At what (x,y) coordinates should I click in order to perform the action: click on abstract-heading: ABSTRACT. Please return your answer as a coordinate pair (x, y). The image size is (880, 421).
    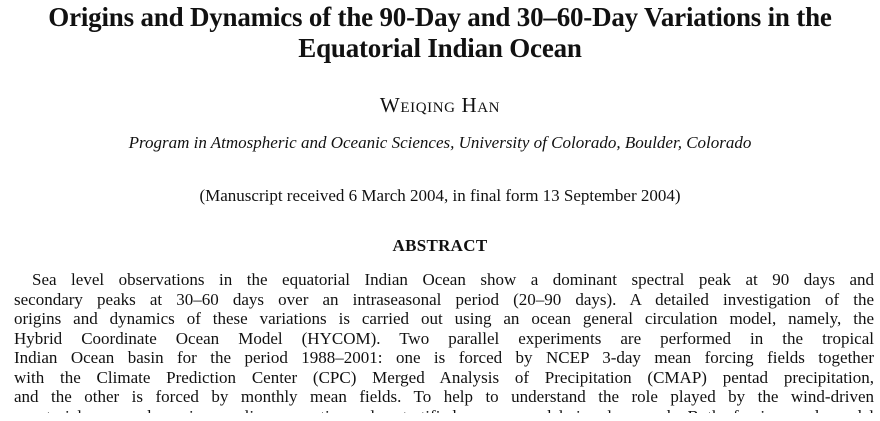
    Looking at the image, I should click on (440, 245).